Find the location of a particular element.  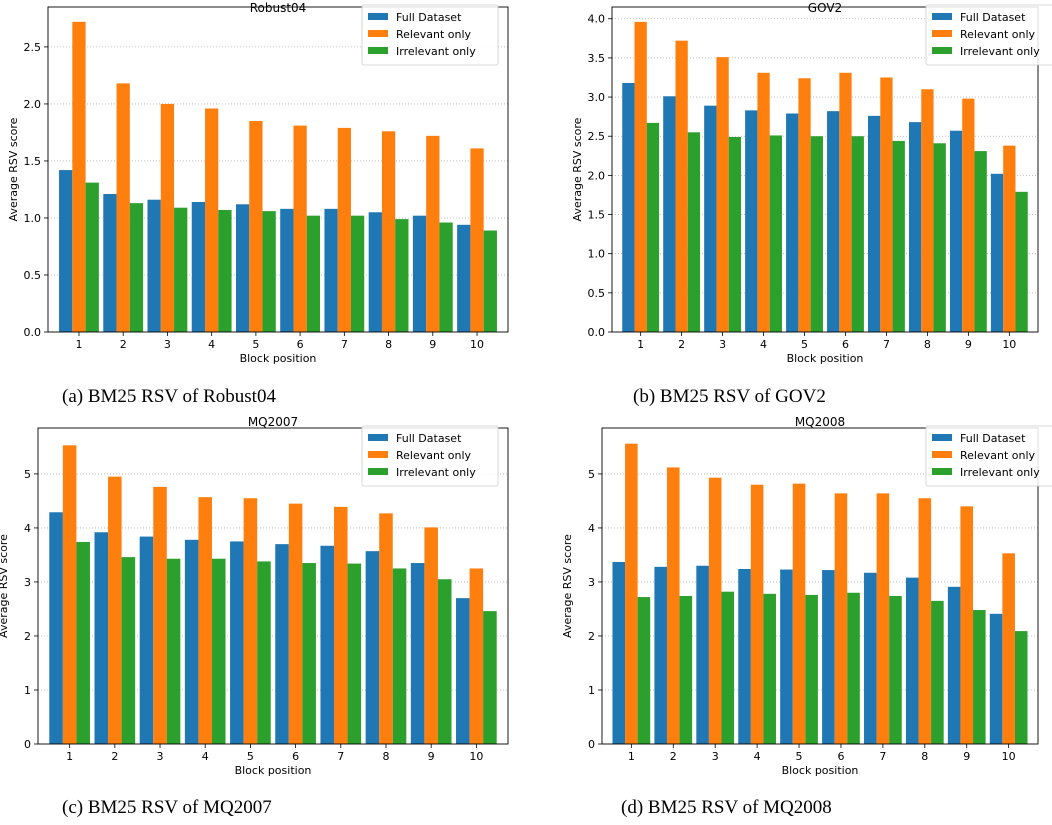

x-tick-label: 7 is located at coordinates (344, 344).